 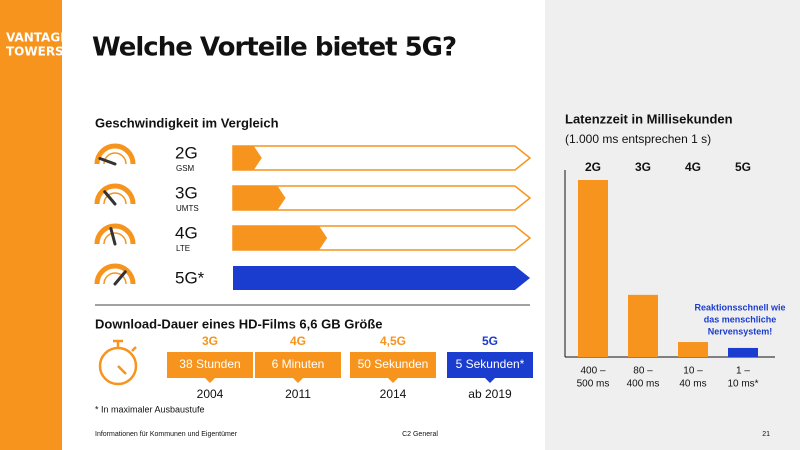 What do you see at coordinates (35, 52) in the screenshot?
I see `logo: TOWERS` at bounding box center [35, 52].